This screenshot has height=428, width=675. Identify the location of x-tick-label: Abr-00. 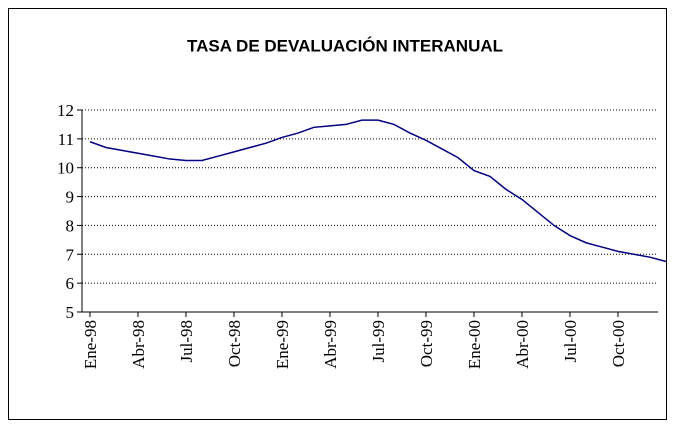
(522, 344).